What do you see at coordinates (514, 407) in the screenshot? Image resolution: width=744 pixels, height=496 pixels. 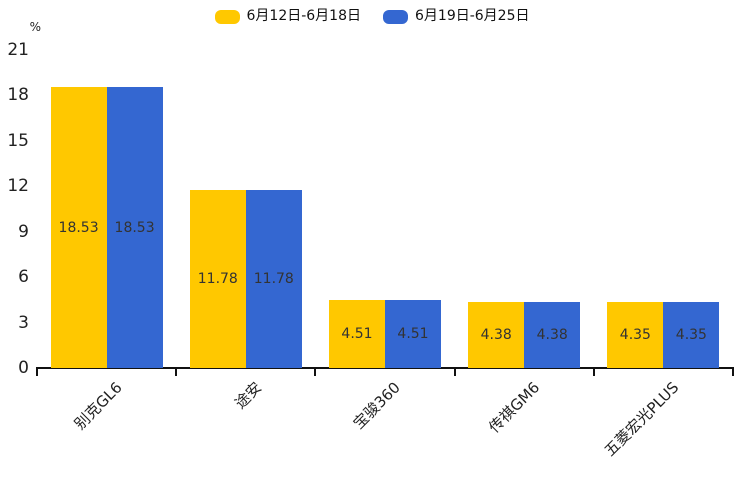 I see `x-axis-category-label: 传祺GM6` at bounding box center [514, 407].